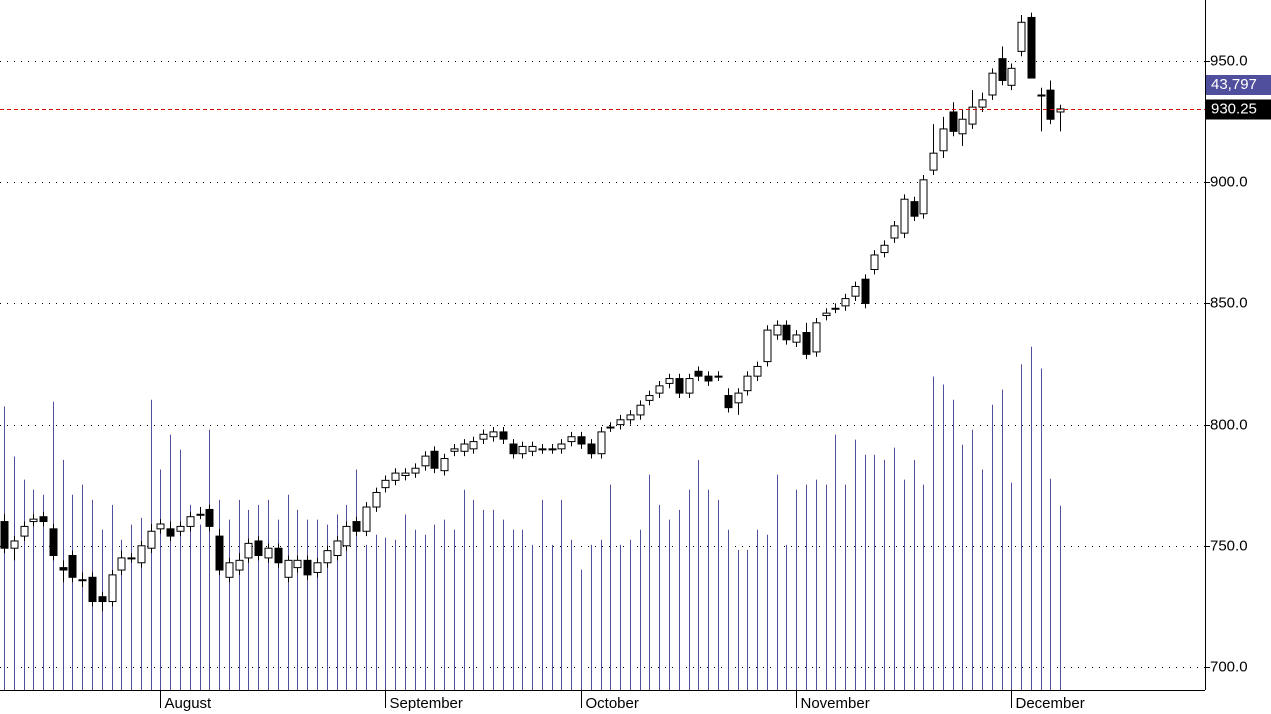 This screenshot has height=714, width=1271. I want to click on x-tick-label: September, so click(426, 703).